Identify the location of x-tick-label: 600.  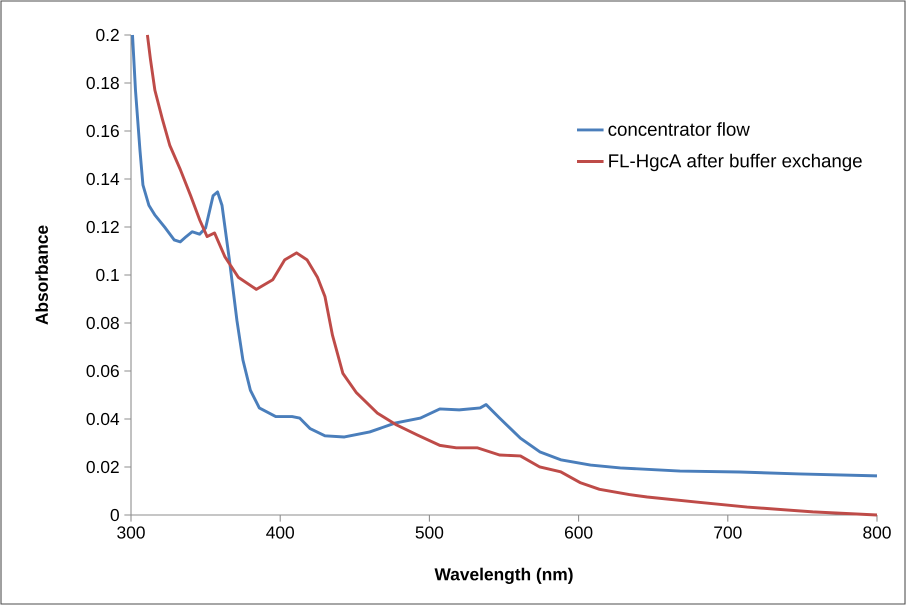
(578, 532).